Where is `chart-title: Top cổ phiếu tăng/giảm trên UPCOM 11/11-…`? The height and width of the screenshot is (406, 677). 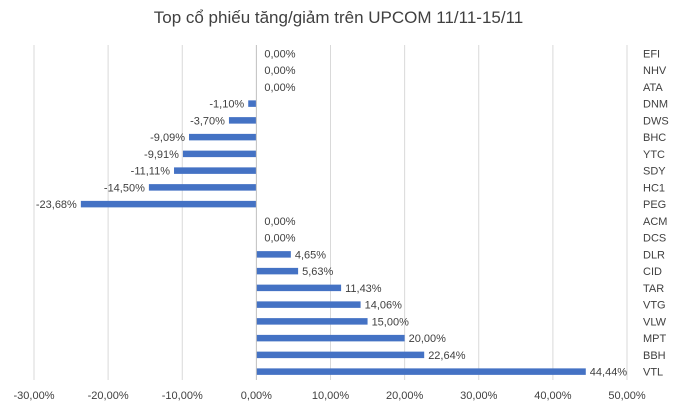
chart-title: Top cổ phiếu tăng/giảm trên UPCOM 11/11-… is located at coordinates (338, 17).